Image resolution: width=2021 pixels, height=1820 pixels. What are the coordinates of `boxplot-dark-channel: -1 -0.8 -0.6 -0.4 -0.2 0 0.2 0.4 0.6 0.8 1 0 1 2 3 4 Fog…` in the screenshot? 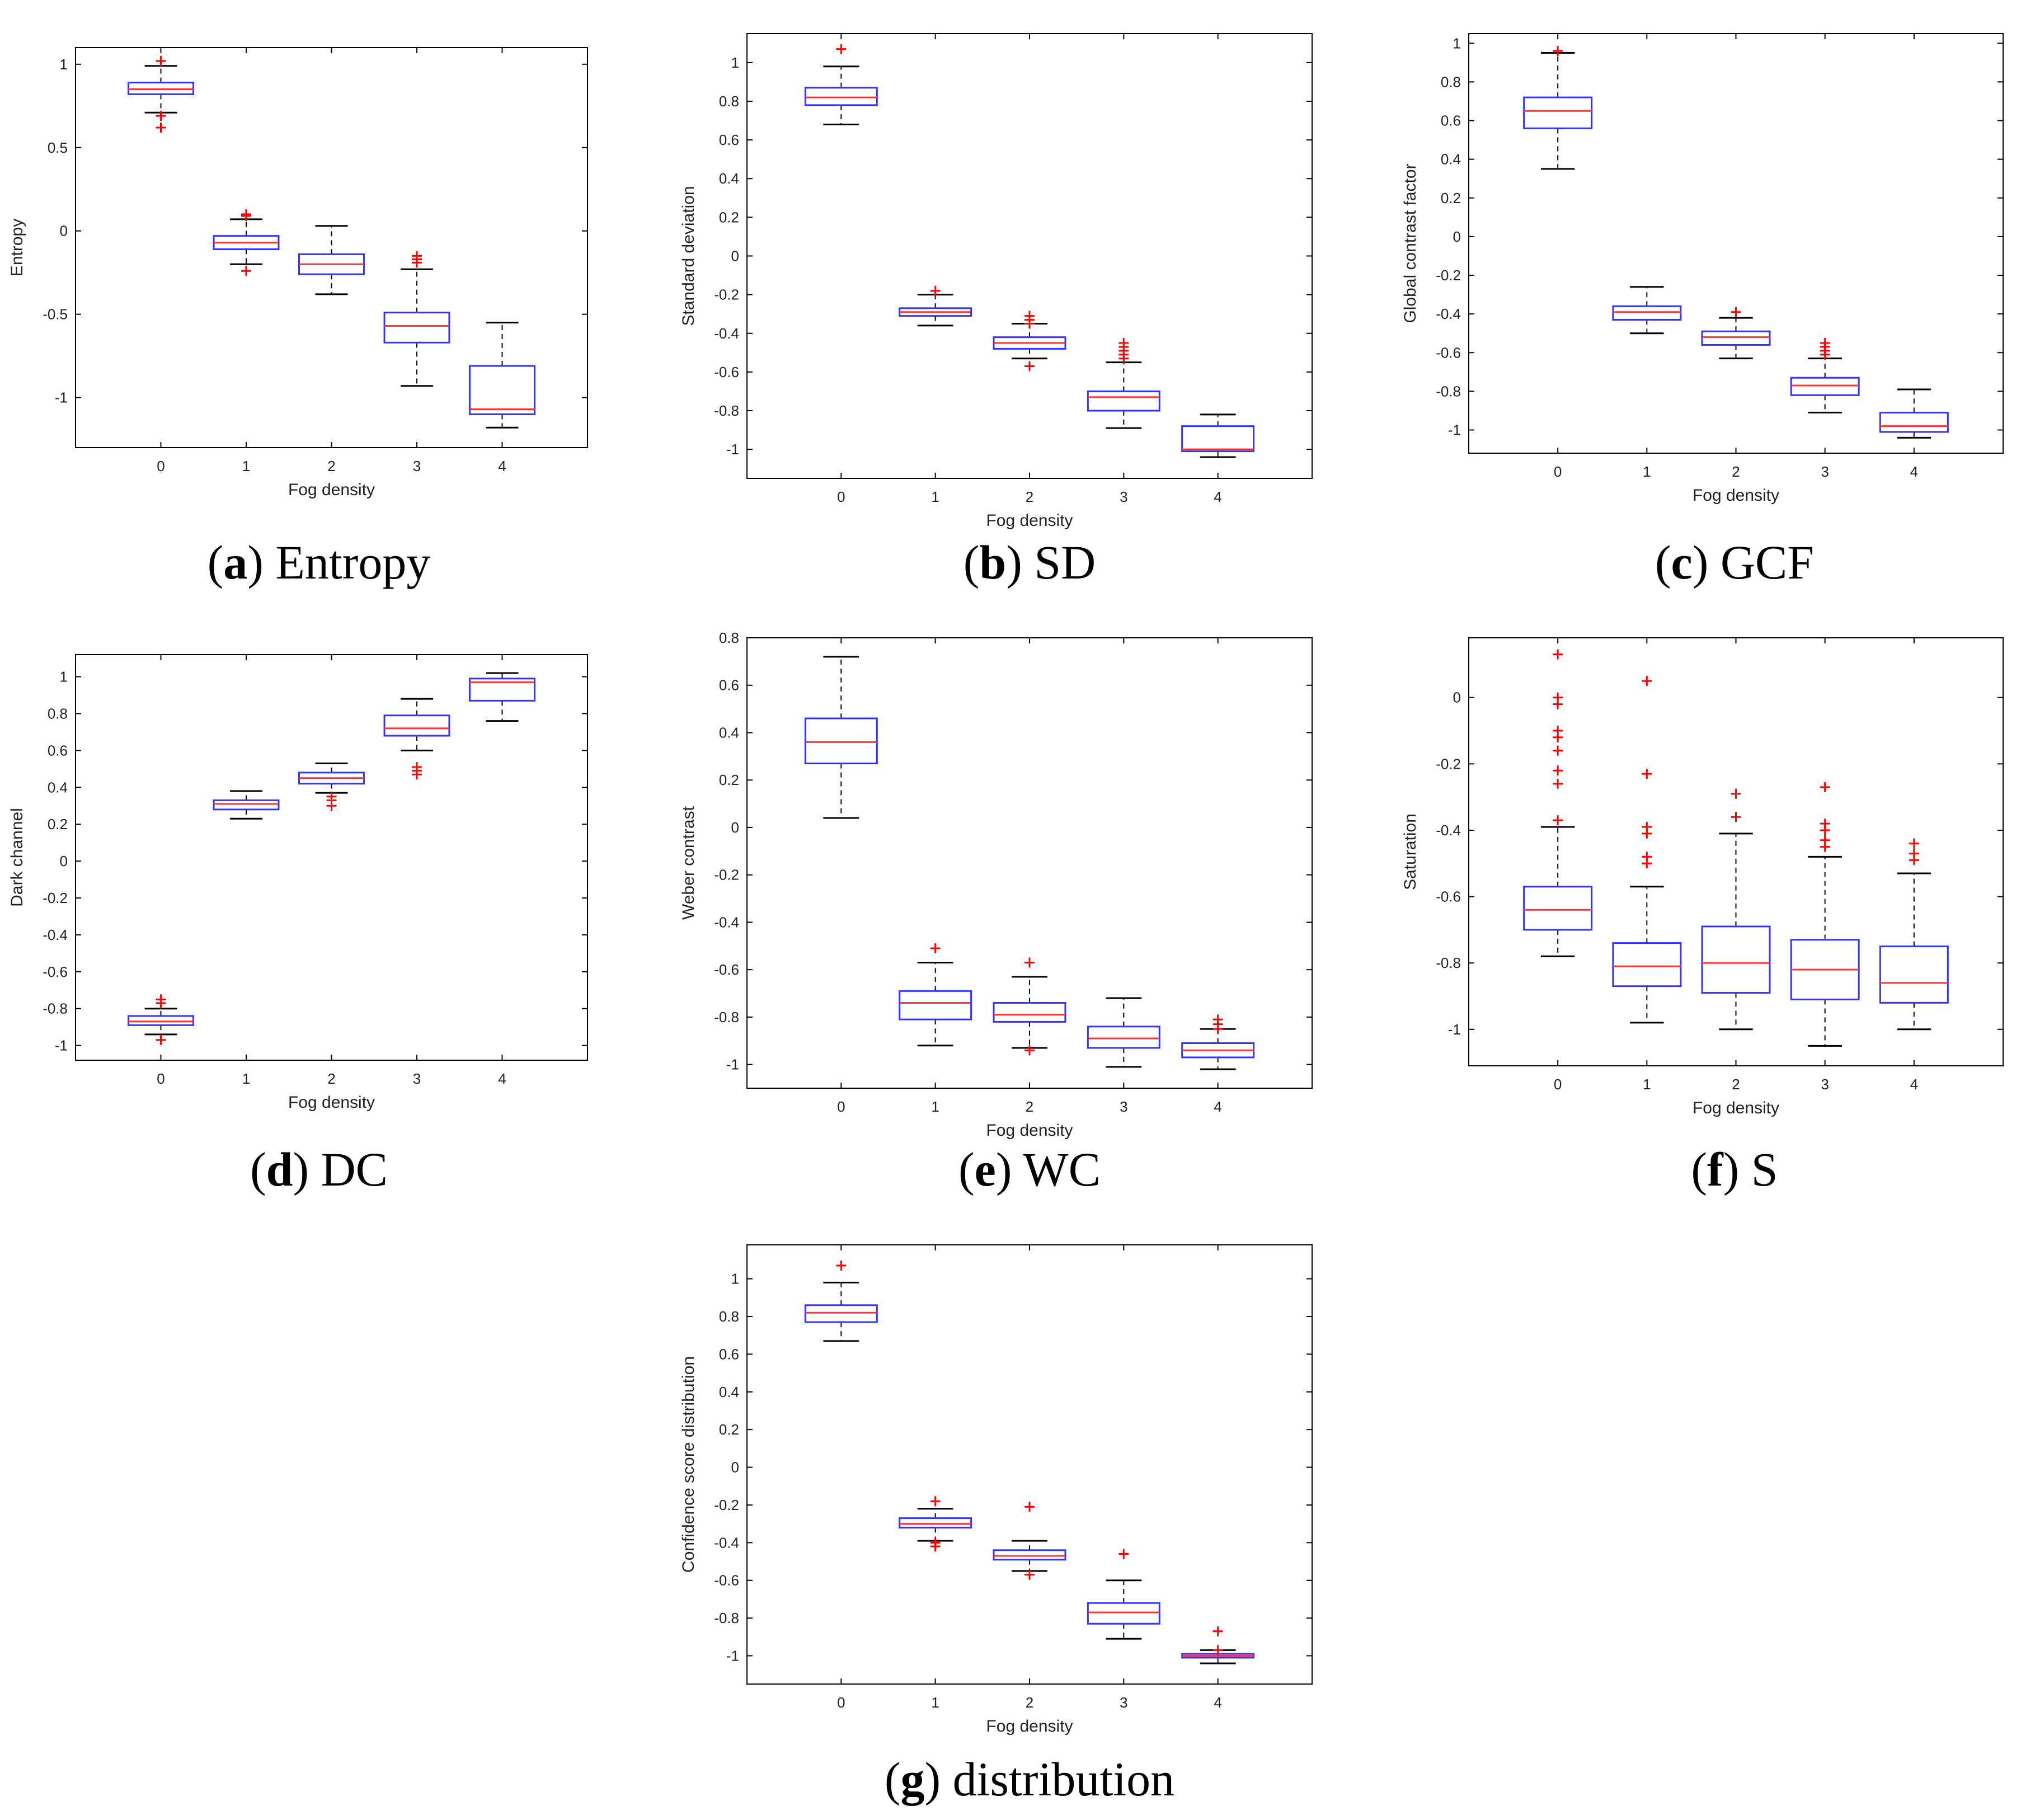 It's located at (298, 883).